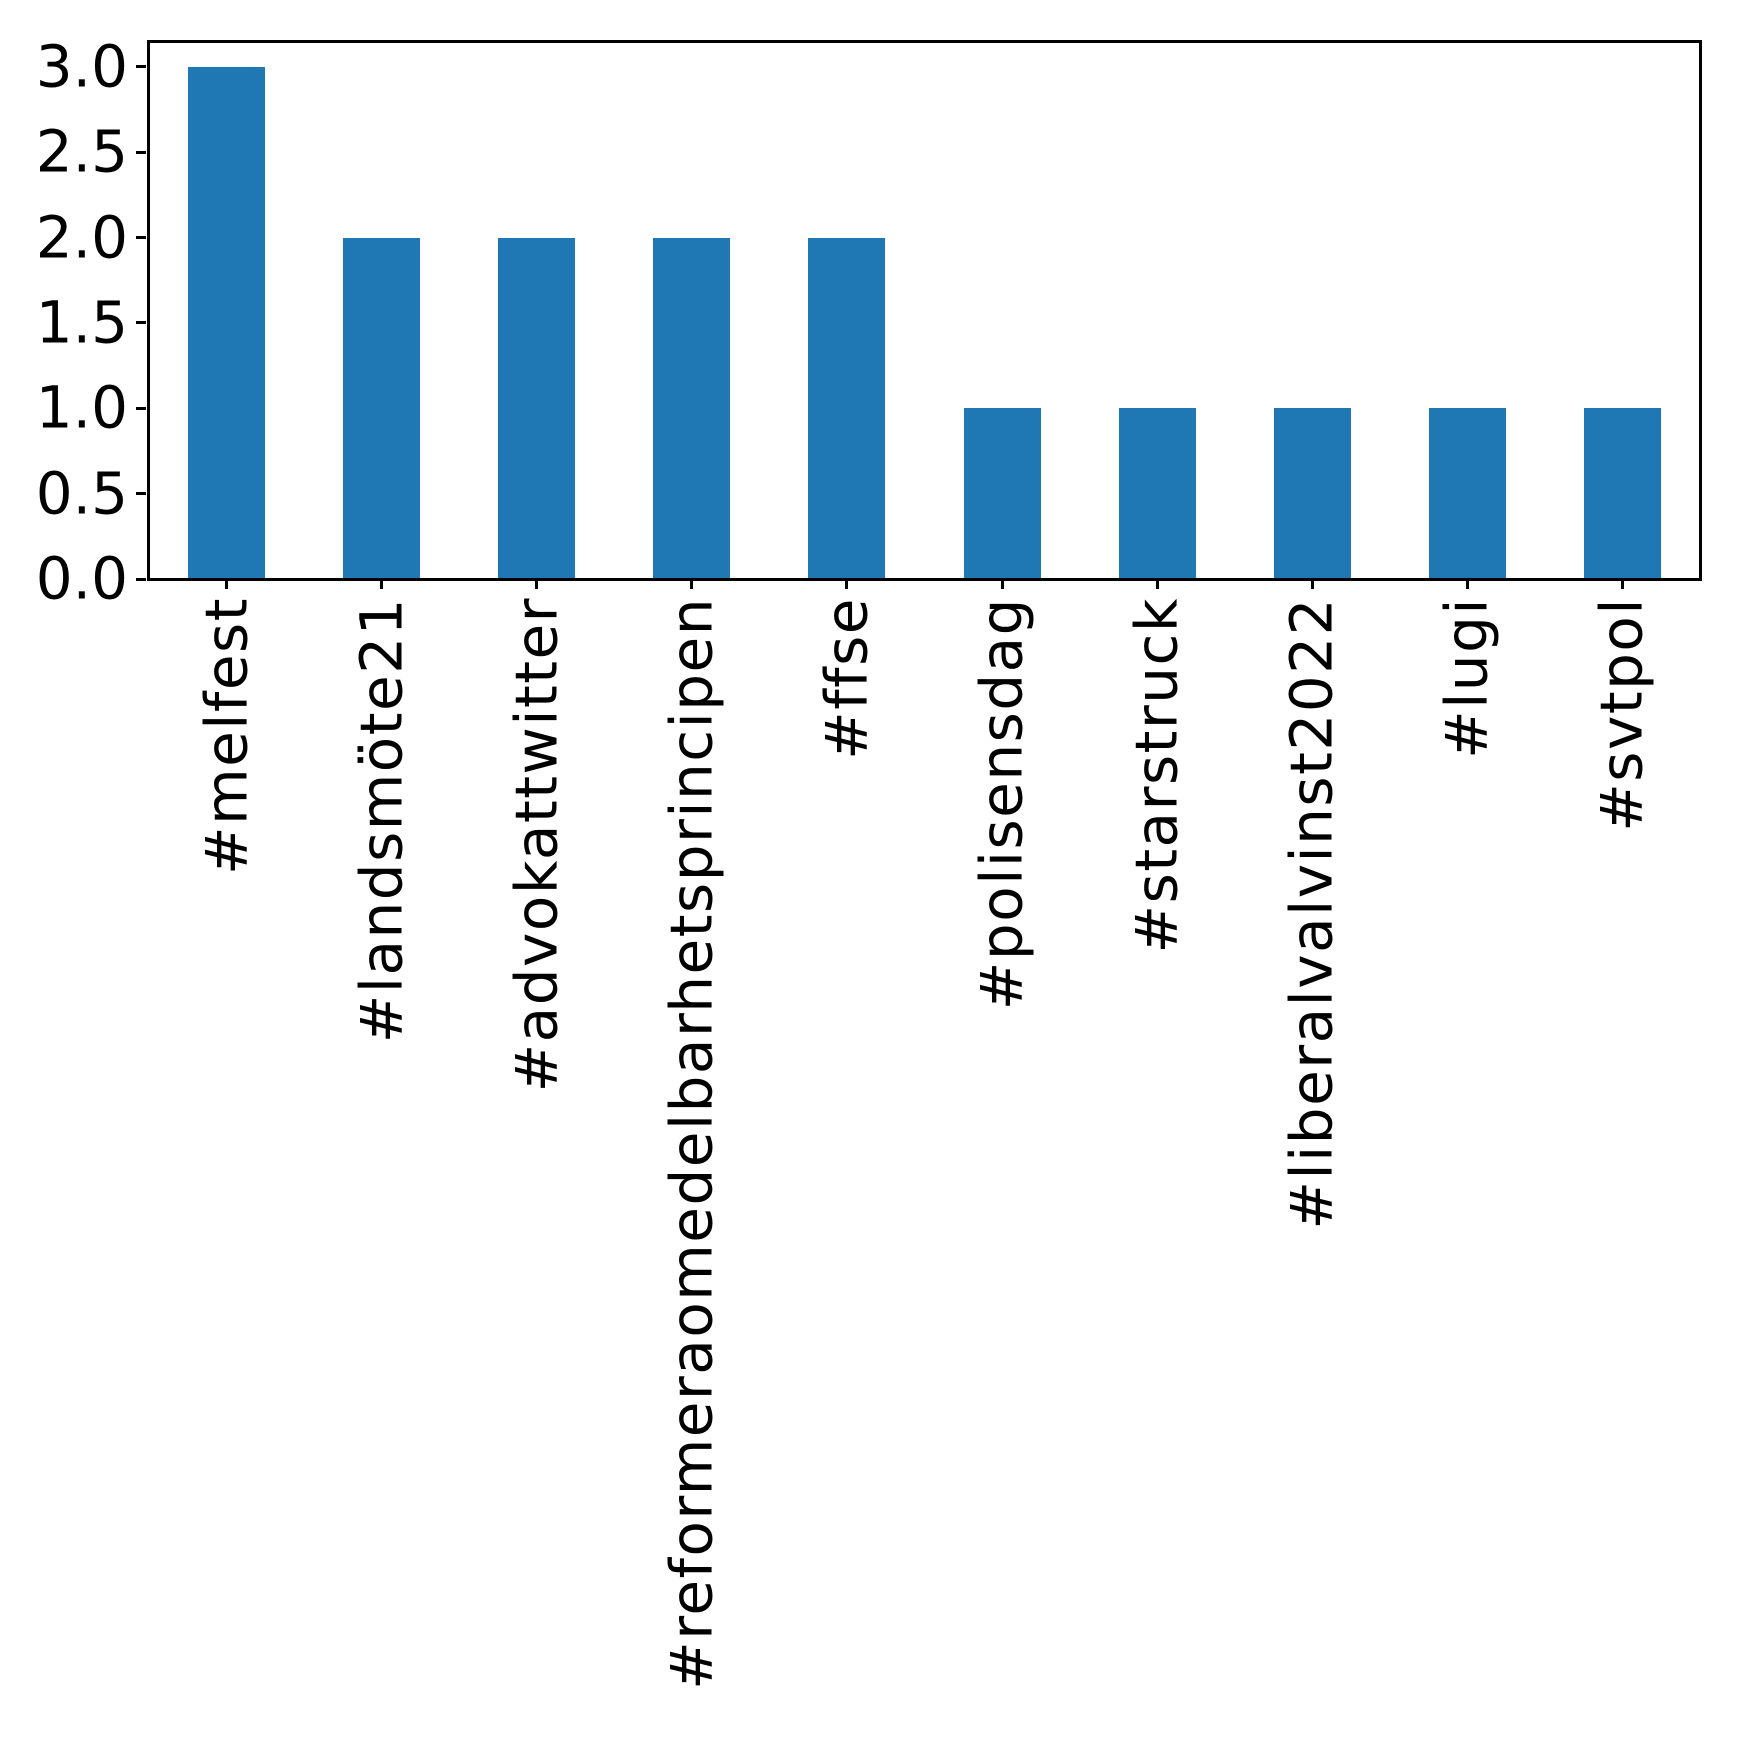 Image resolution: width=1739 pixels, height=1754 pixels. Describe the element at coordinates (1156, 775) in the screenshot. I see `x-tick-label: #starstruck` at that location.